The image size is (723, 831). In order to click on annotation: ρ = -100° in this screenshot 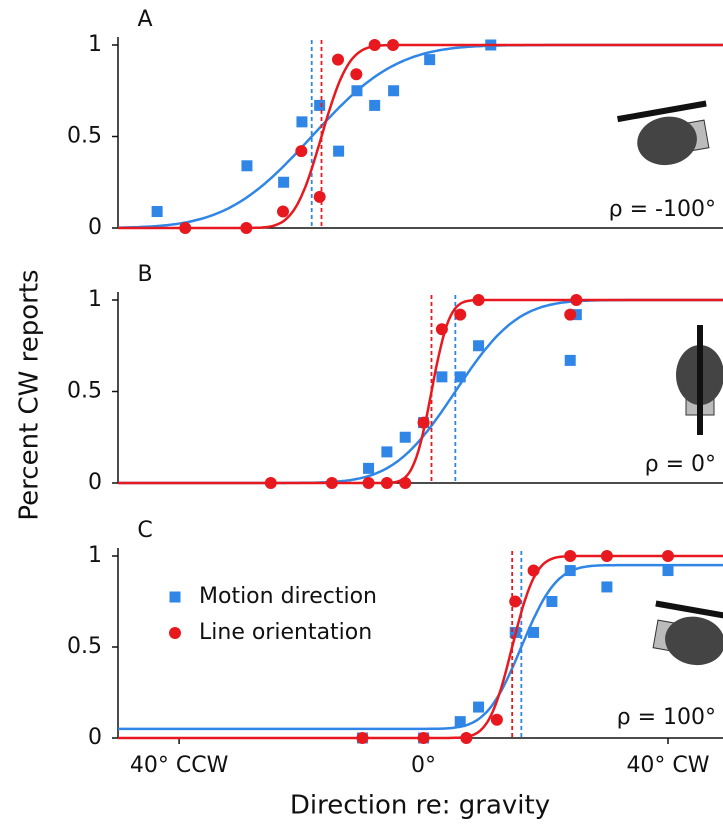, I will do `click(662, 209)`.